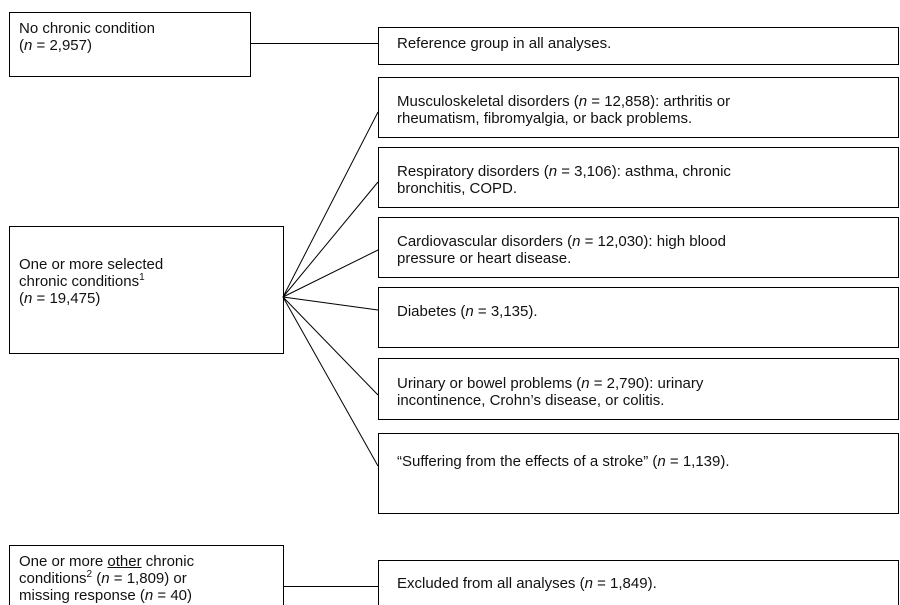  What do you see at coordinates (148, 578) in the screenshot?
I see `text-run: = 1,809) or` at bounding box center [148, 578].